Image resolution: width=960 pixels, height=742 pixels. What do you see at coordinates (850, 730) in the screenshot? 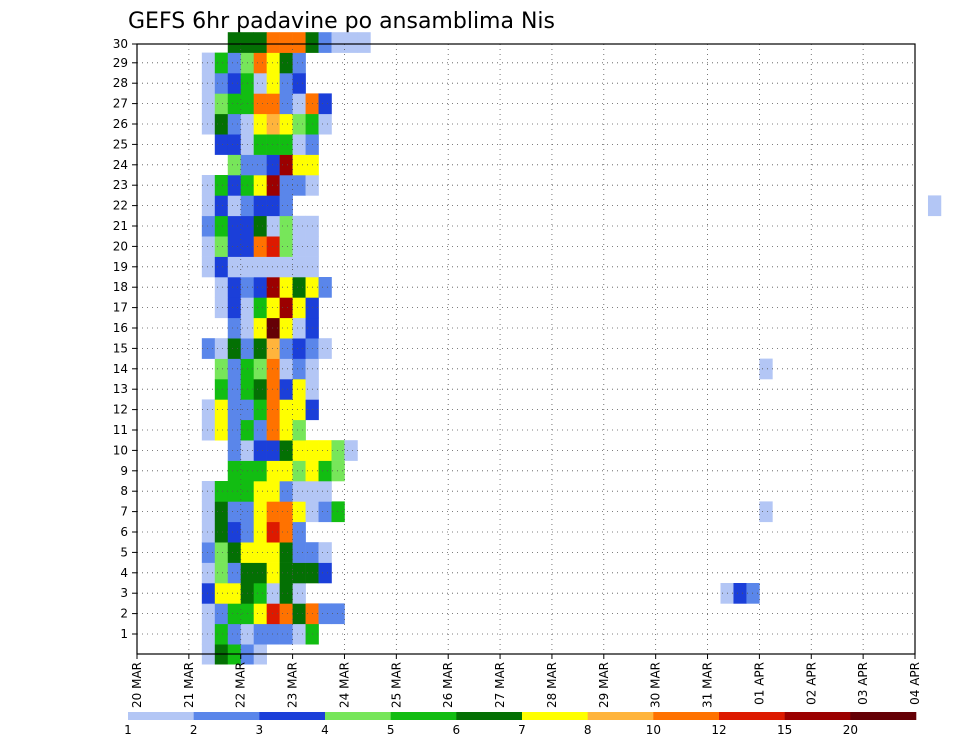
I see `colorbar-label: 20` at bounding box center [850, 730].